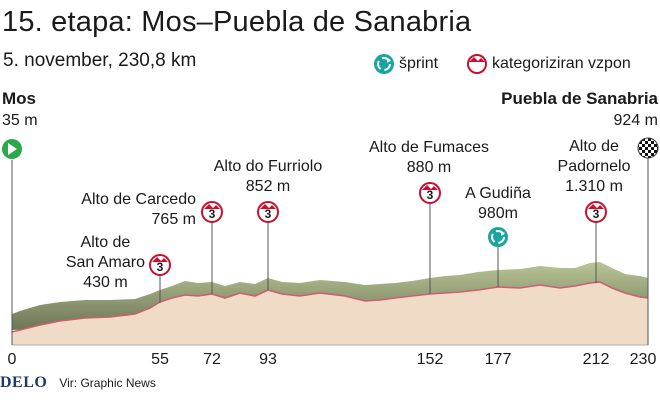 The height and width of the screenshot is (401, 660). I want to click on finish-name: Puebla de Sanabria, so click(579, 98).